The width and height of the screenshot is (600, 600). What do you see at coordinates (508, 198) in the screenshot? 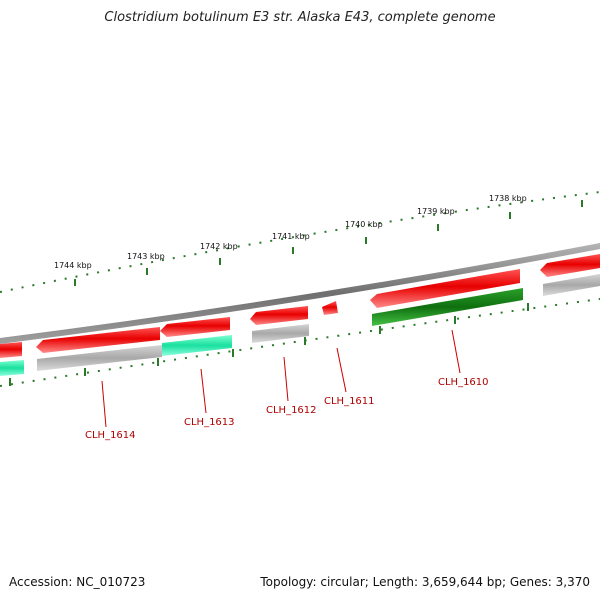
I see `kbp-label: 1738 kbp` at bounding box center [508, 198].